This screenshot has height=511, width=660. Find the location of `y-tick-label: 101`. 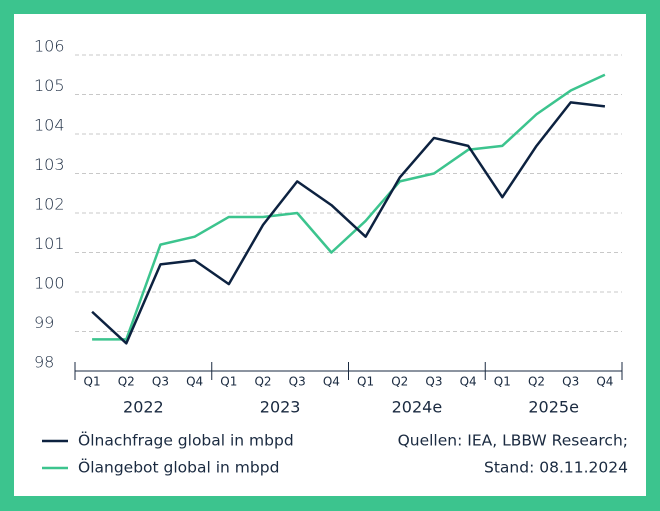

y-tick-label: 101 is located at coordinates (49, 243).